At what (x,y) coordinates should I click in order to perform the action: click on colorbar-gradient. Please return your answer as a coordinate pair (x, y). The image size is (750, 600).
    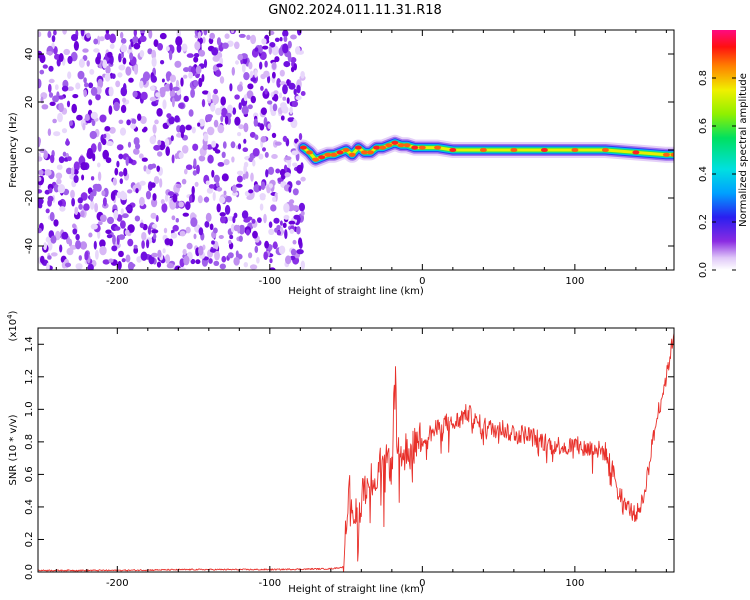
    Looking at the image, I should click on (724, 150).